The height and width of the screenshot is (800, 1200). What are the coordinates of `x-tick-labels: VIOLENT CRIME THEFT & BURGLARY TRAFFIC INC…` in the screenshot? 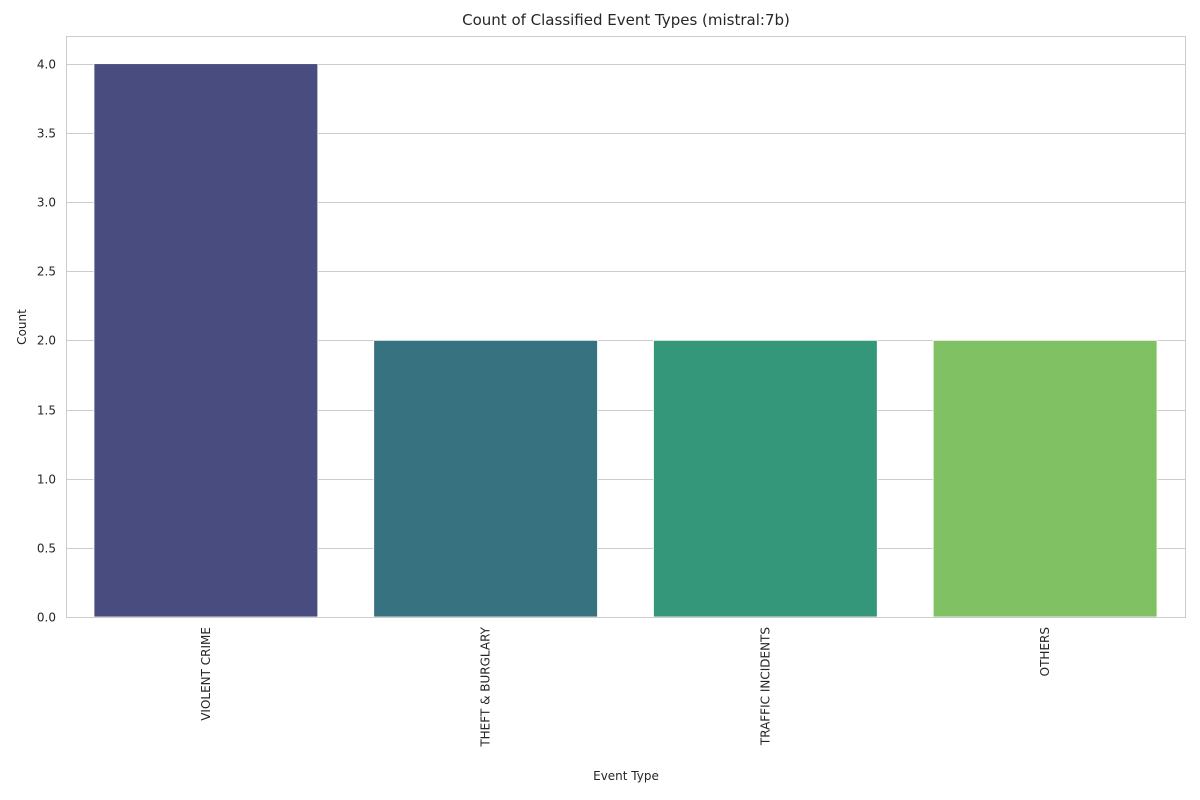 It's located at (625, 686).